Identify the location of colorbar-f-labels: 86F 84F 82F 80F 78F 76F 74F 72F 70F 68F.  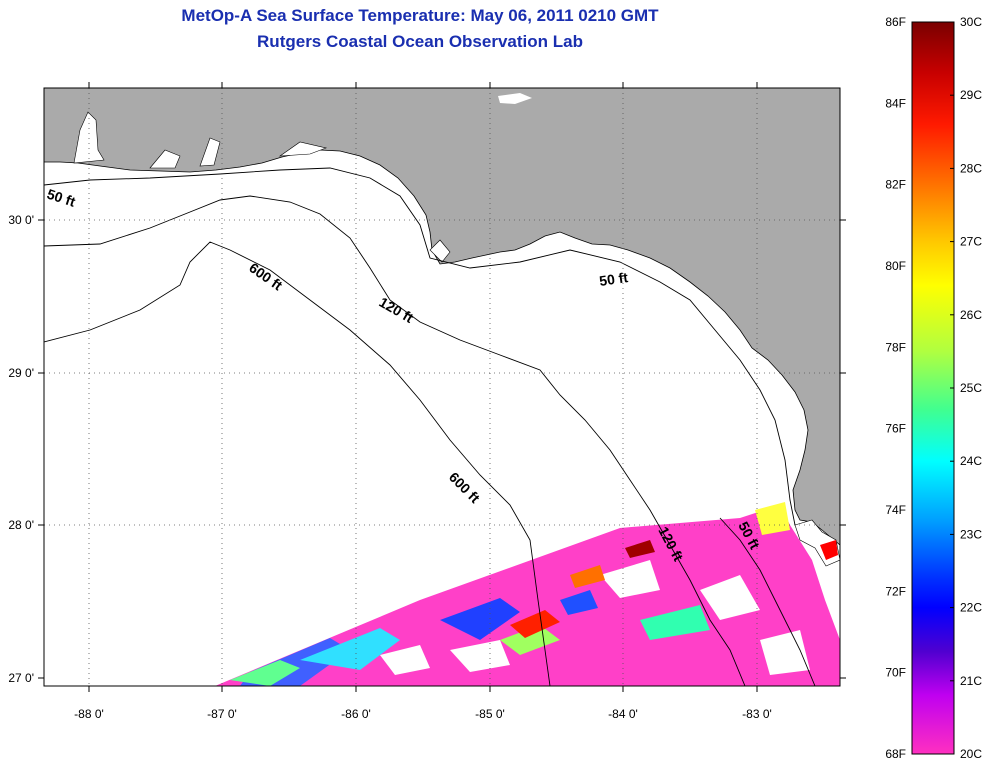
(895, 388).